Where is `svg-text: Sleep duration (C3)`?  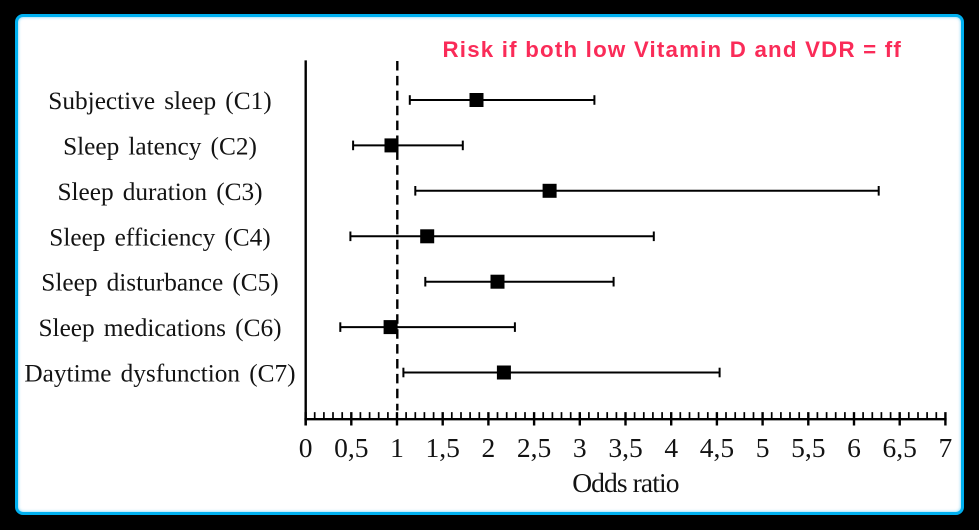 svg-text: Sleep duration (C3) is located at coordinates (159, 192).